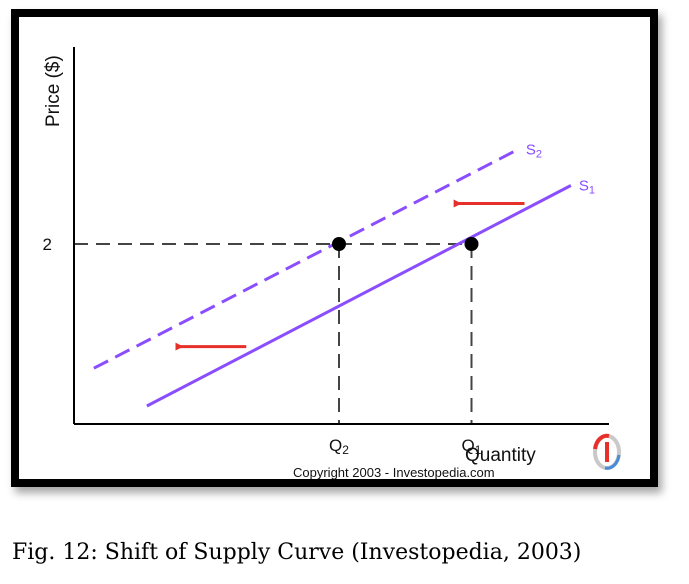  What do you see at coordinates (339, 446) in the screenshot?
I see `x-tick-label-Q2: Q2` at bounding box center [339, 446].